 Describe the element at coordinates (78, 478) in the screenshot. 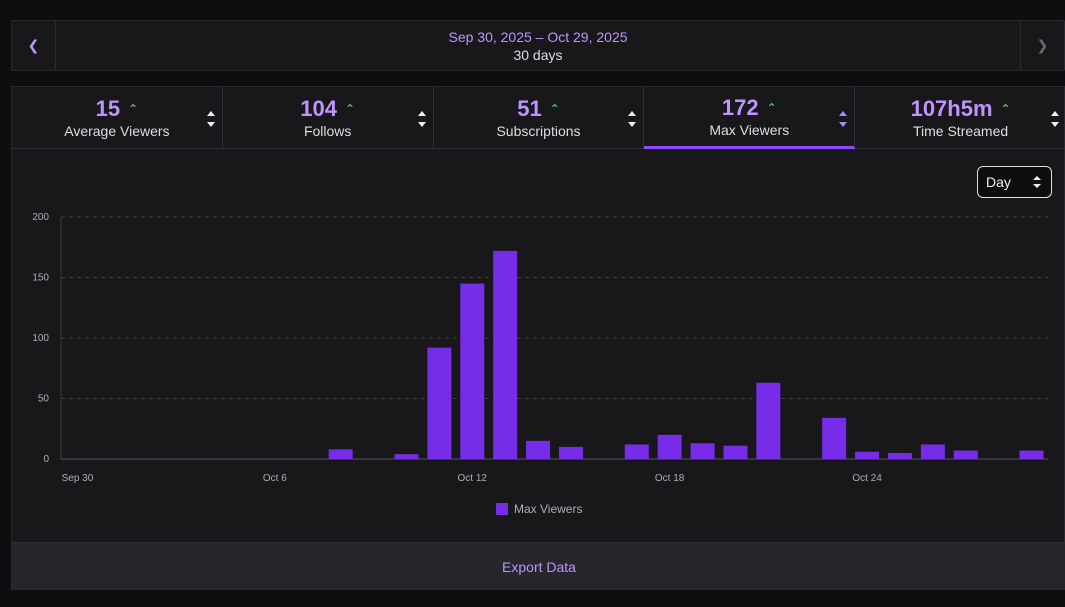

I see `x-tick-label: Sep 30` at that location.